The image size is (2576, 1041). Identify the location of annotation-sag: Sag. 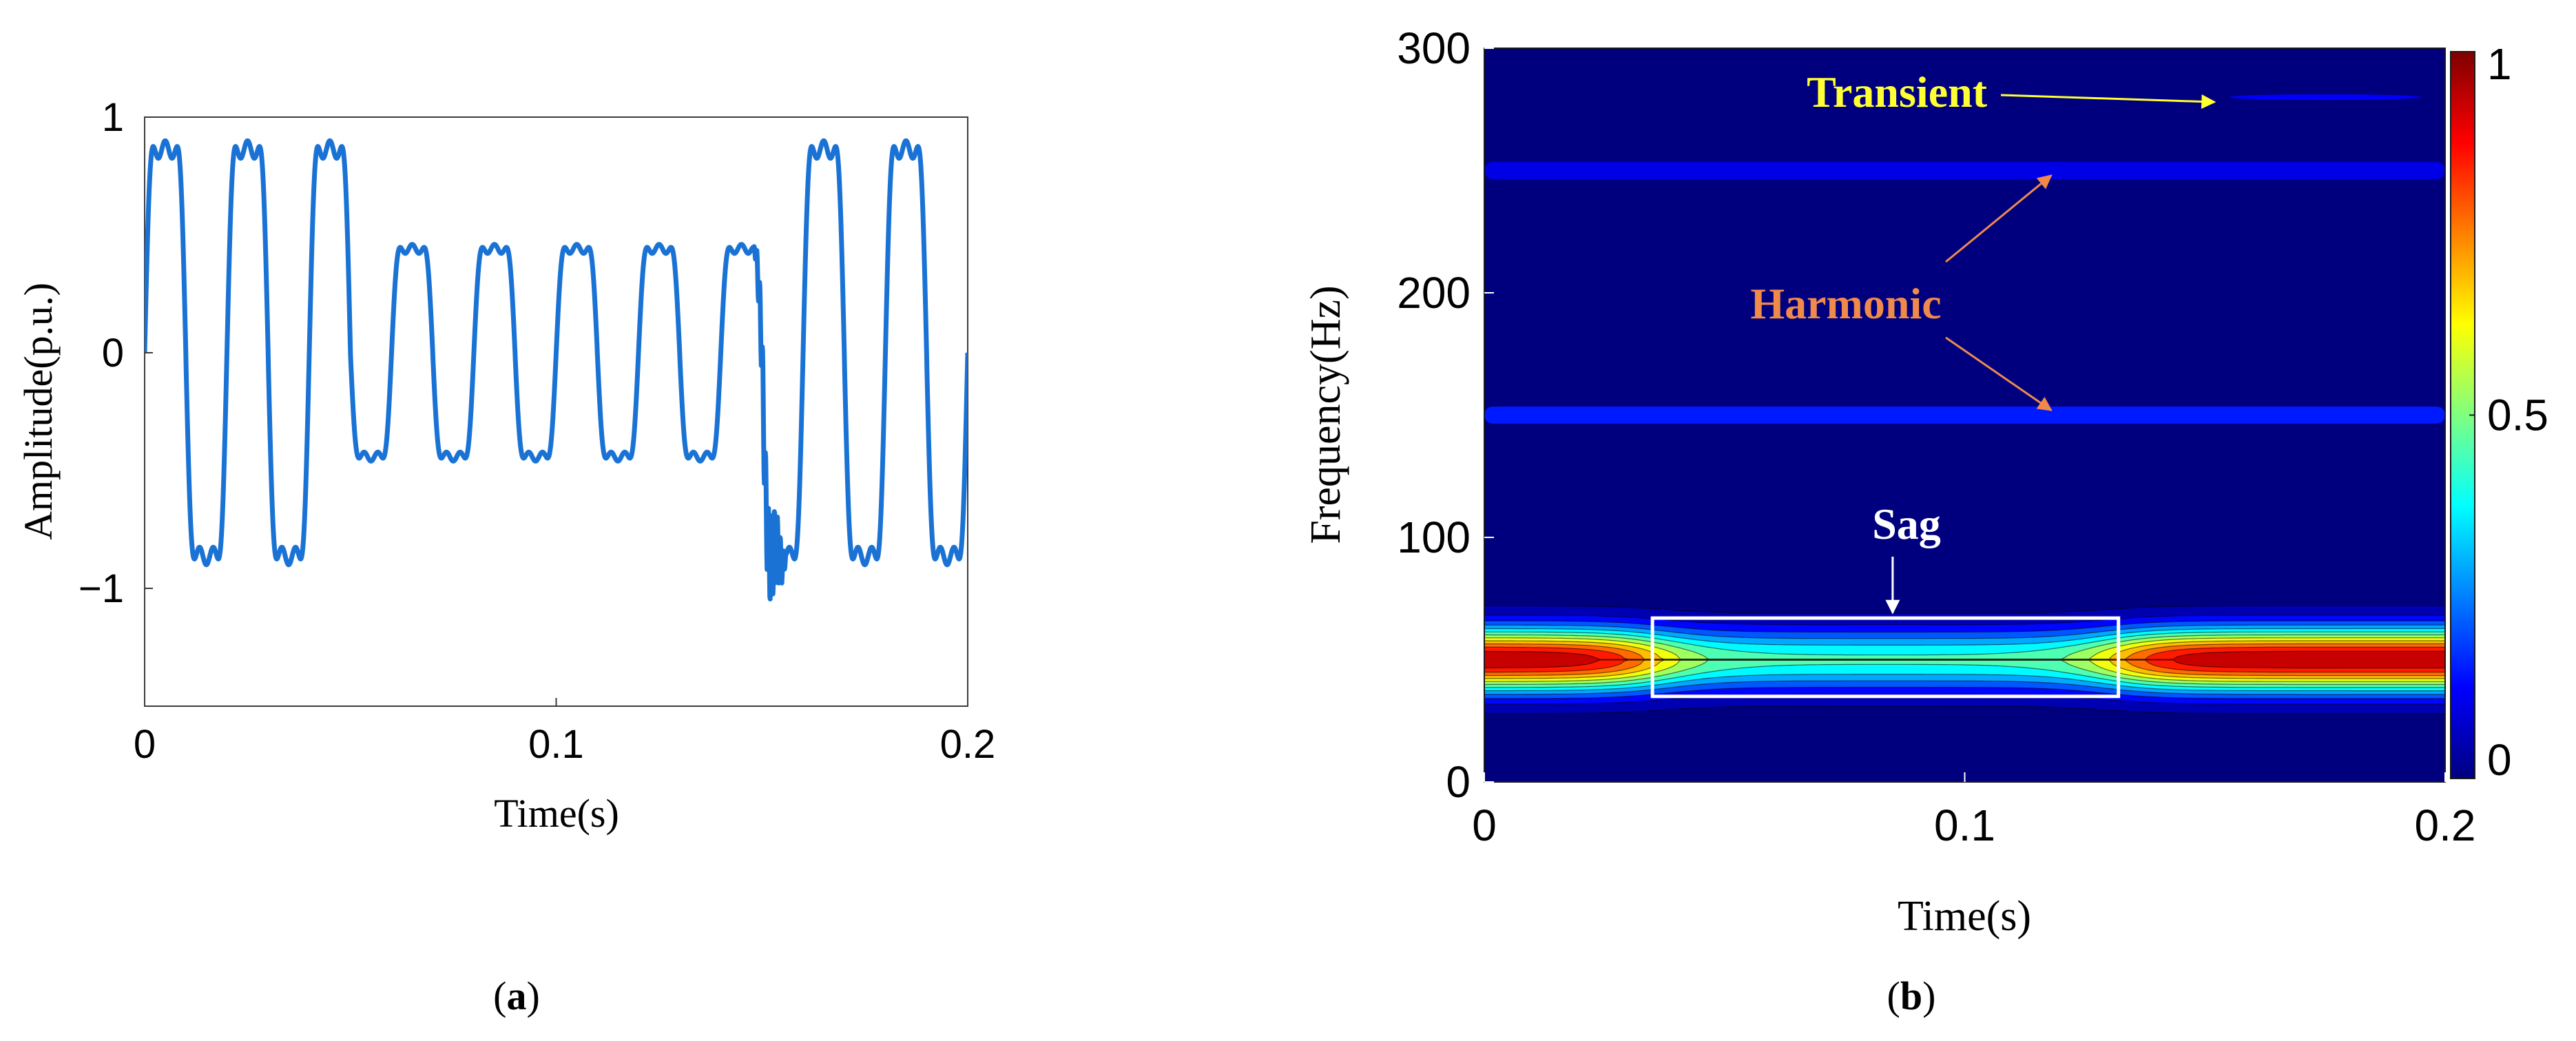
(1907, 523).